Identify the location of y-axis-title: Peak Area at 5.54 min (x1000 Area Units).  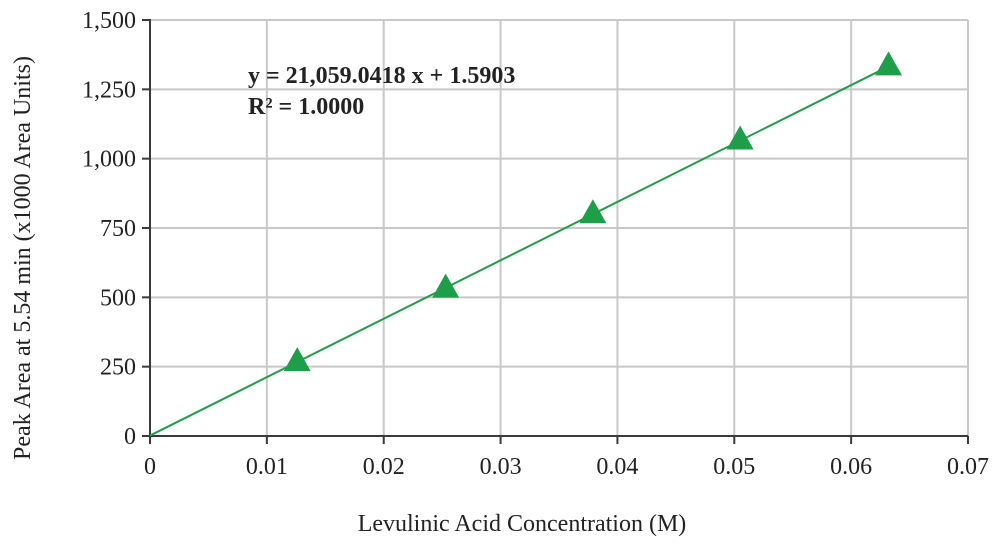
(23, 258).